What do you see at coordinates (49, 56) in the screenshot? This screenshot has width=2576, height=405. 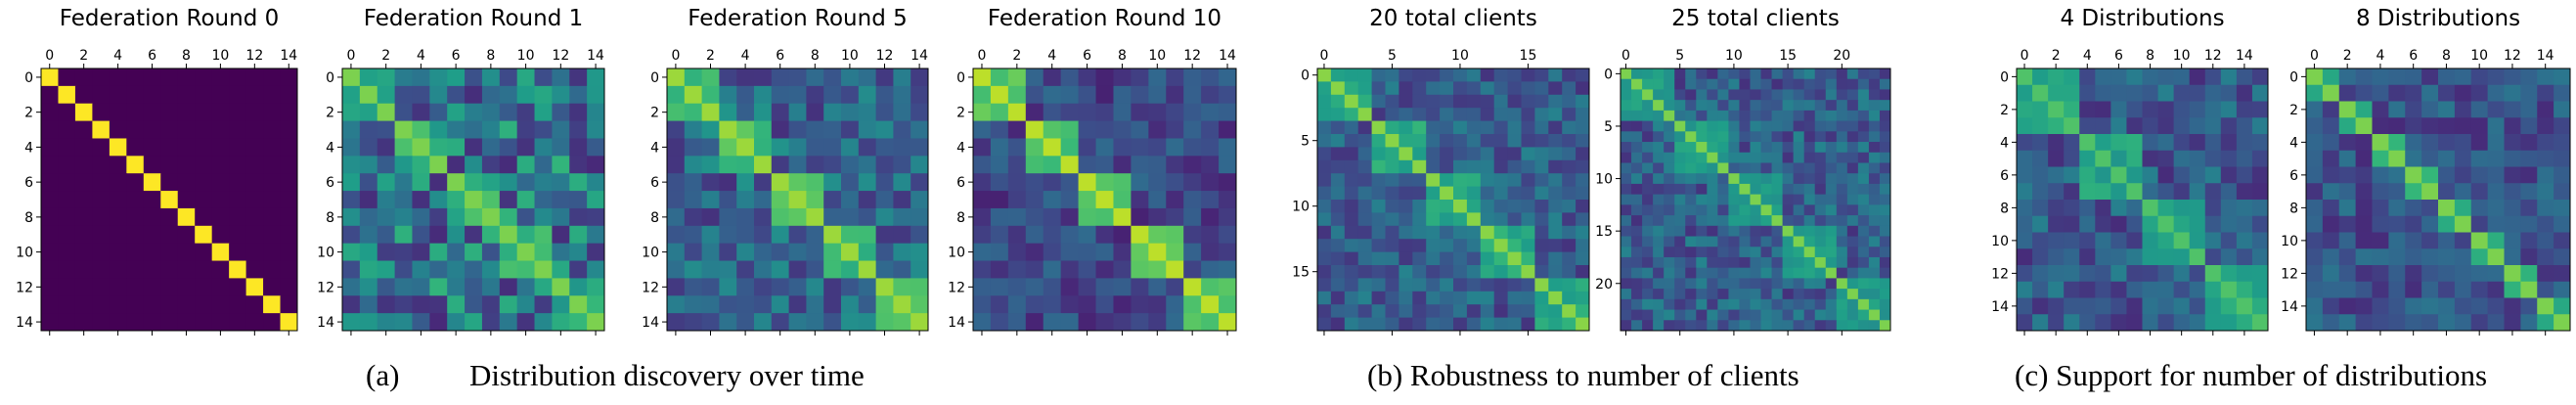 I see `x-tick-label: 0` at bounding box center [49, 56].